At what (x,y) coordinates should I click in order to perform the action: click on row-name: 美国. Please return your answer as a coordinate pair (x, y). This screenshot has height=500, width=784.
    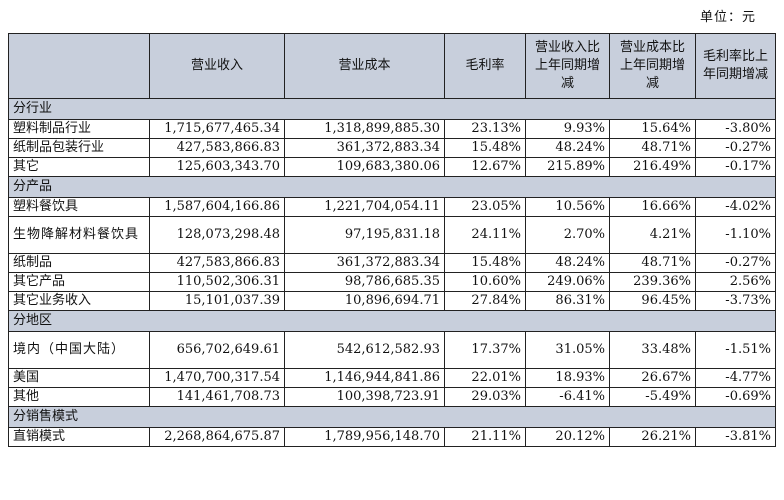
    Looking at the image, I should click on (79, 378).